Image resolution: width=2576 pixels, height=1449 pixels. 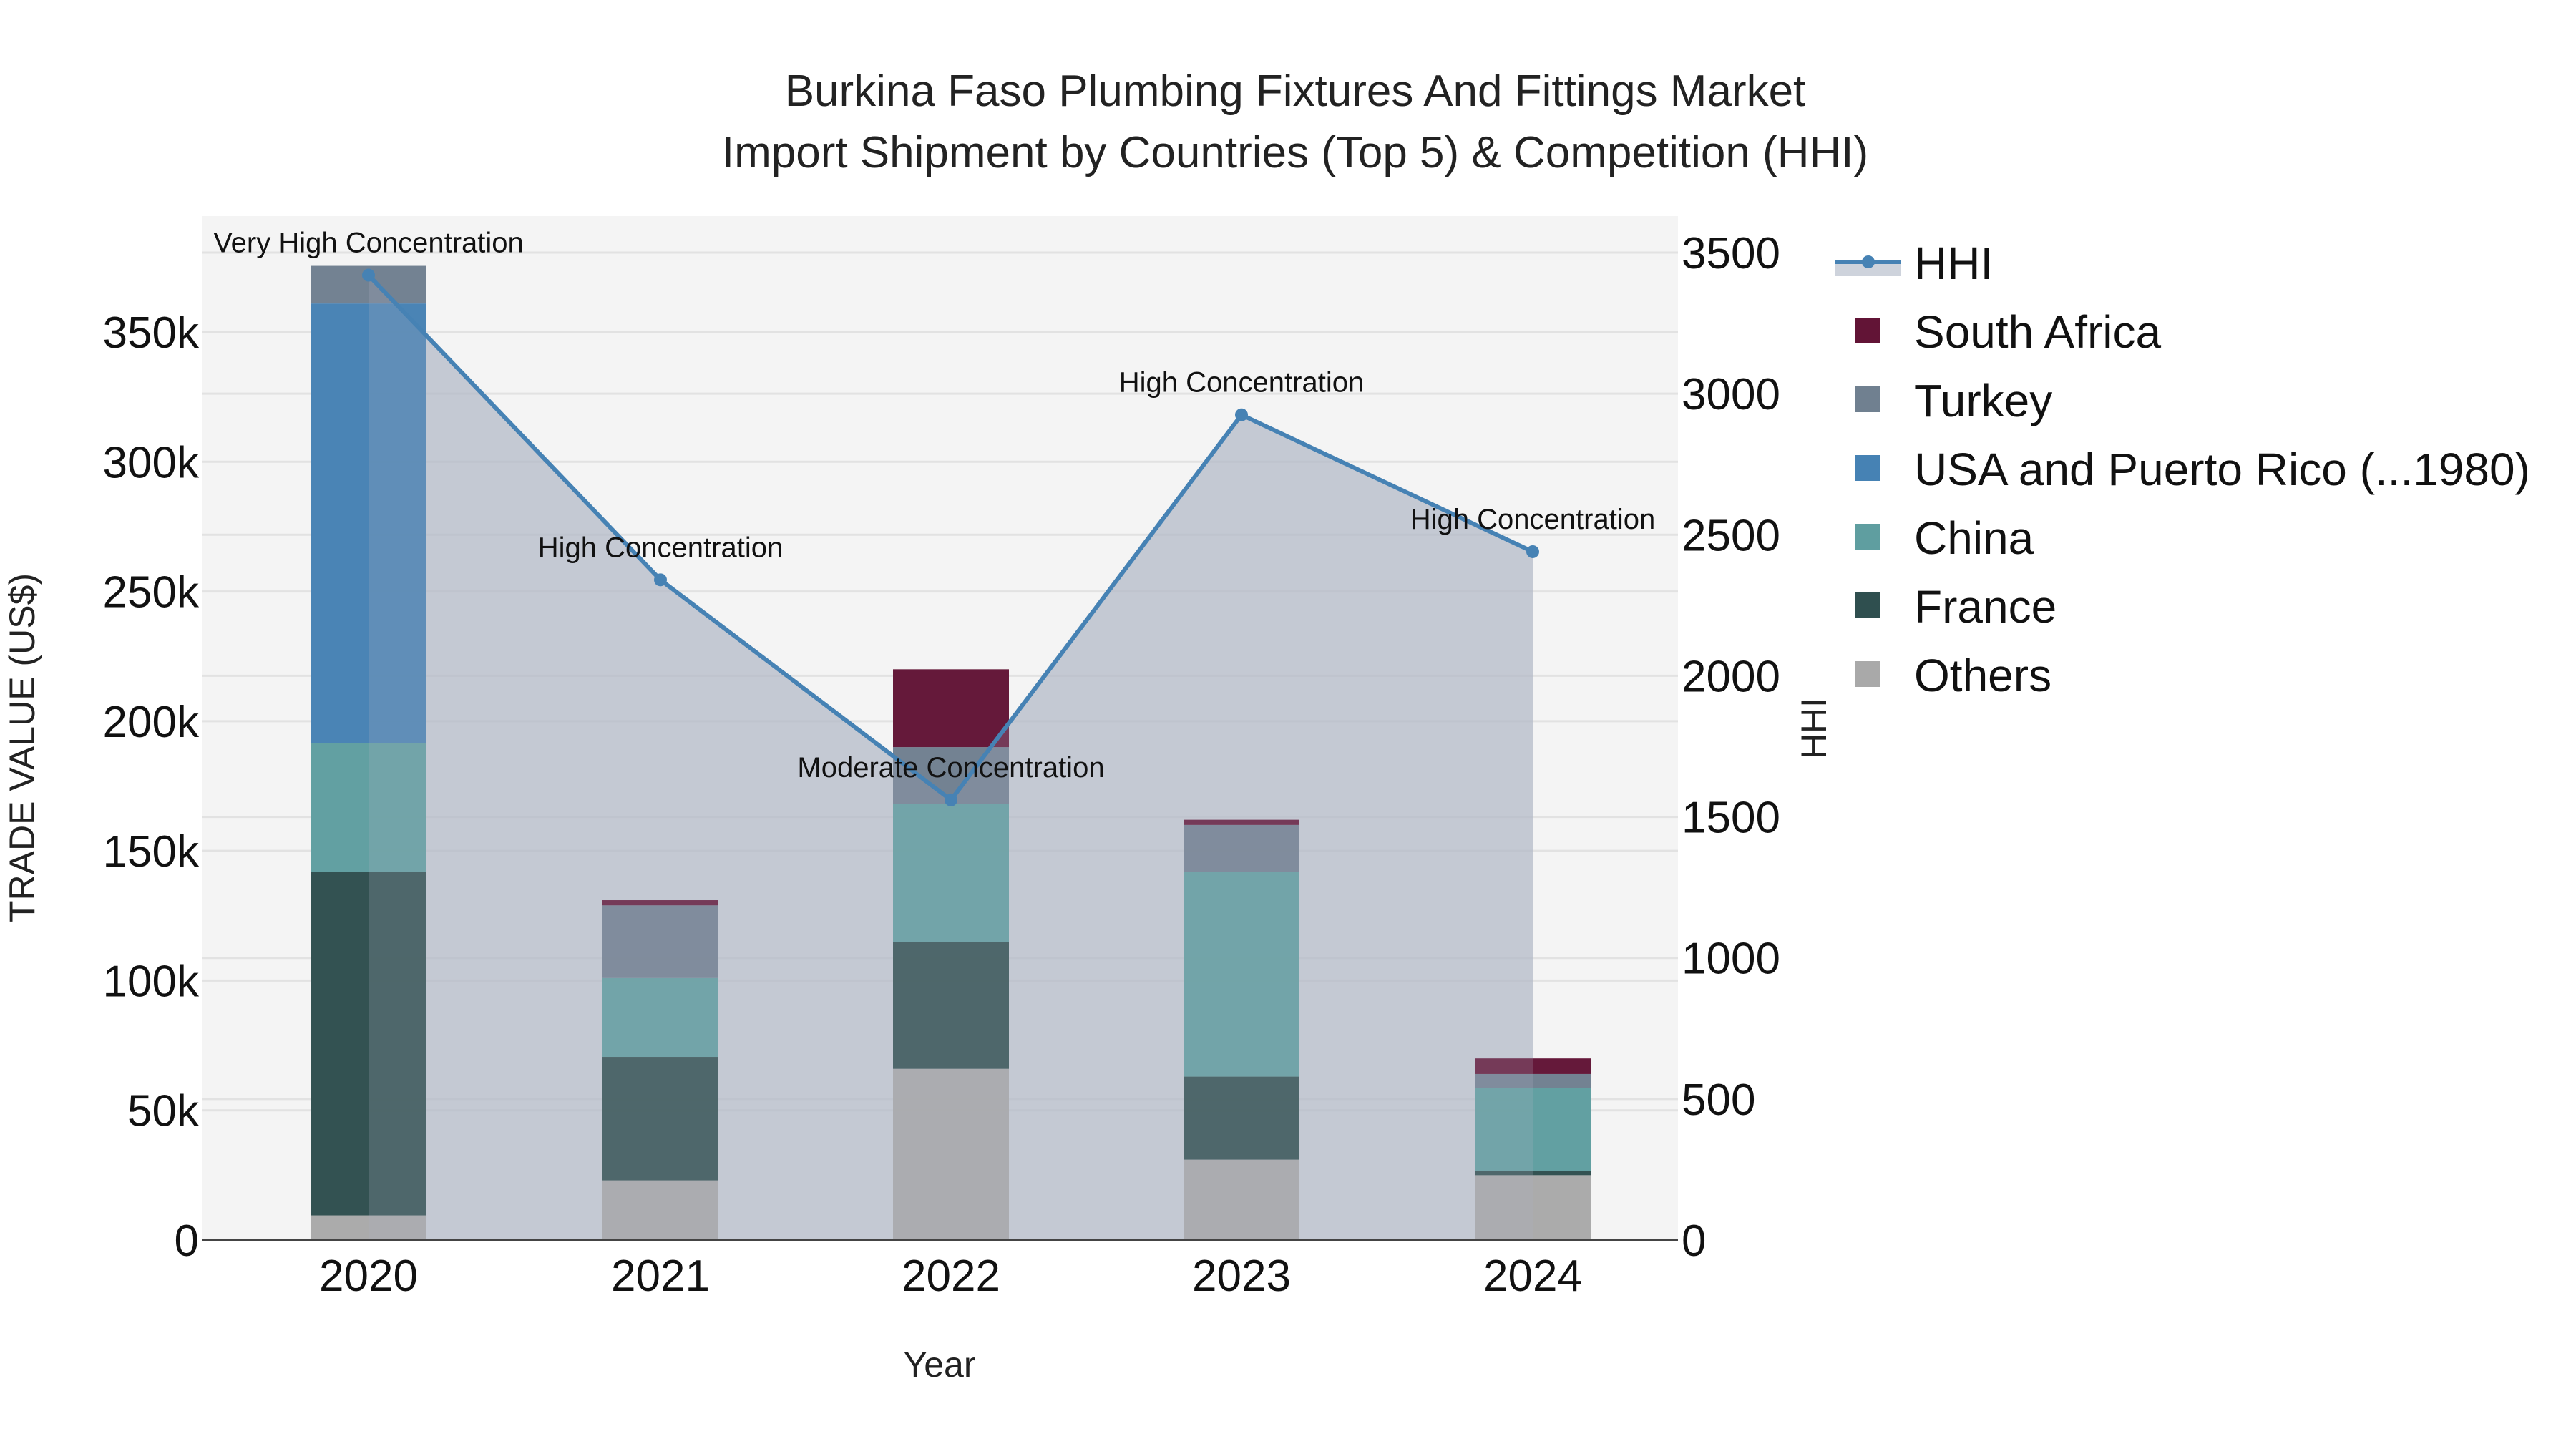 I want to click on y-left-tick-label: 50k, so click(x=163, y=1111).